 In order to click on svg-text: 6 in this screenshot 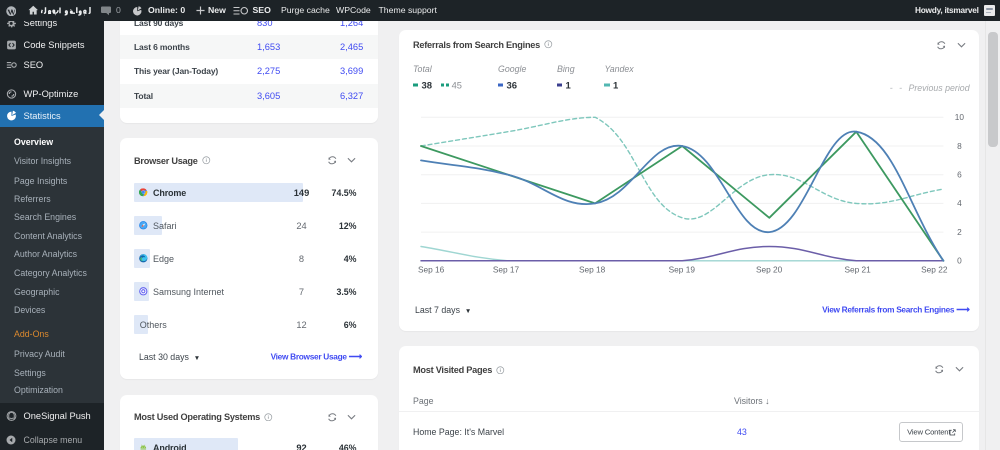, I will do `click(959, 175)`.